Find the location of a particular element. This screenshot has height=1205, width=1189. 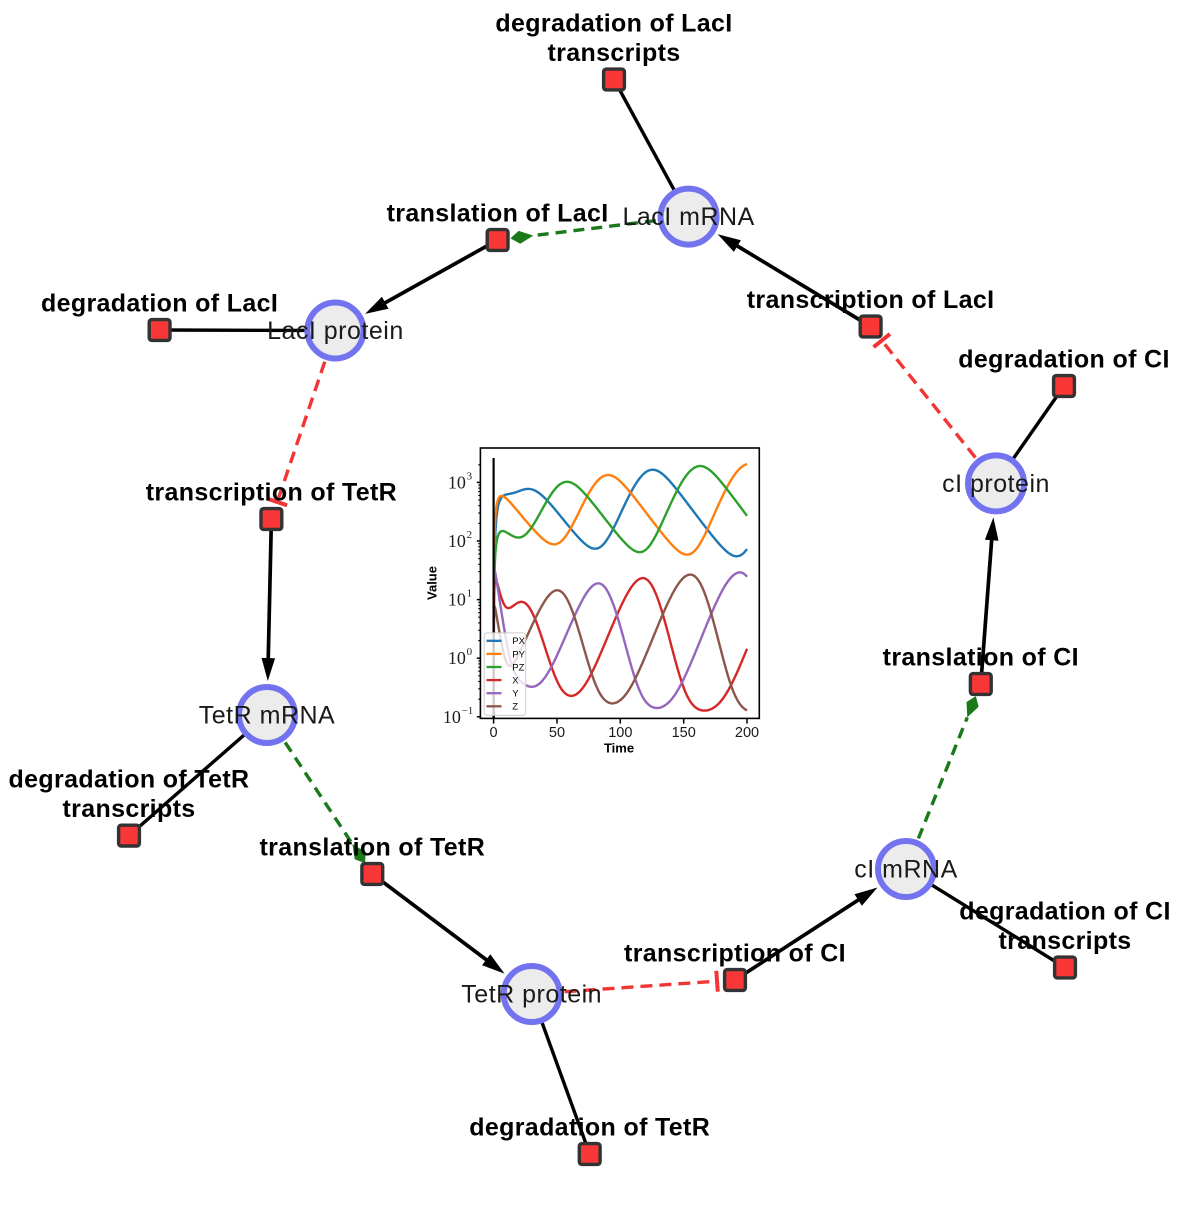

svg-text: Value is located at coordinates (432, 583).